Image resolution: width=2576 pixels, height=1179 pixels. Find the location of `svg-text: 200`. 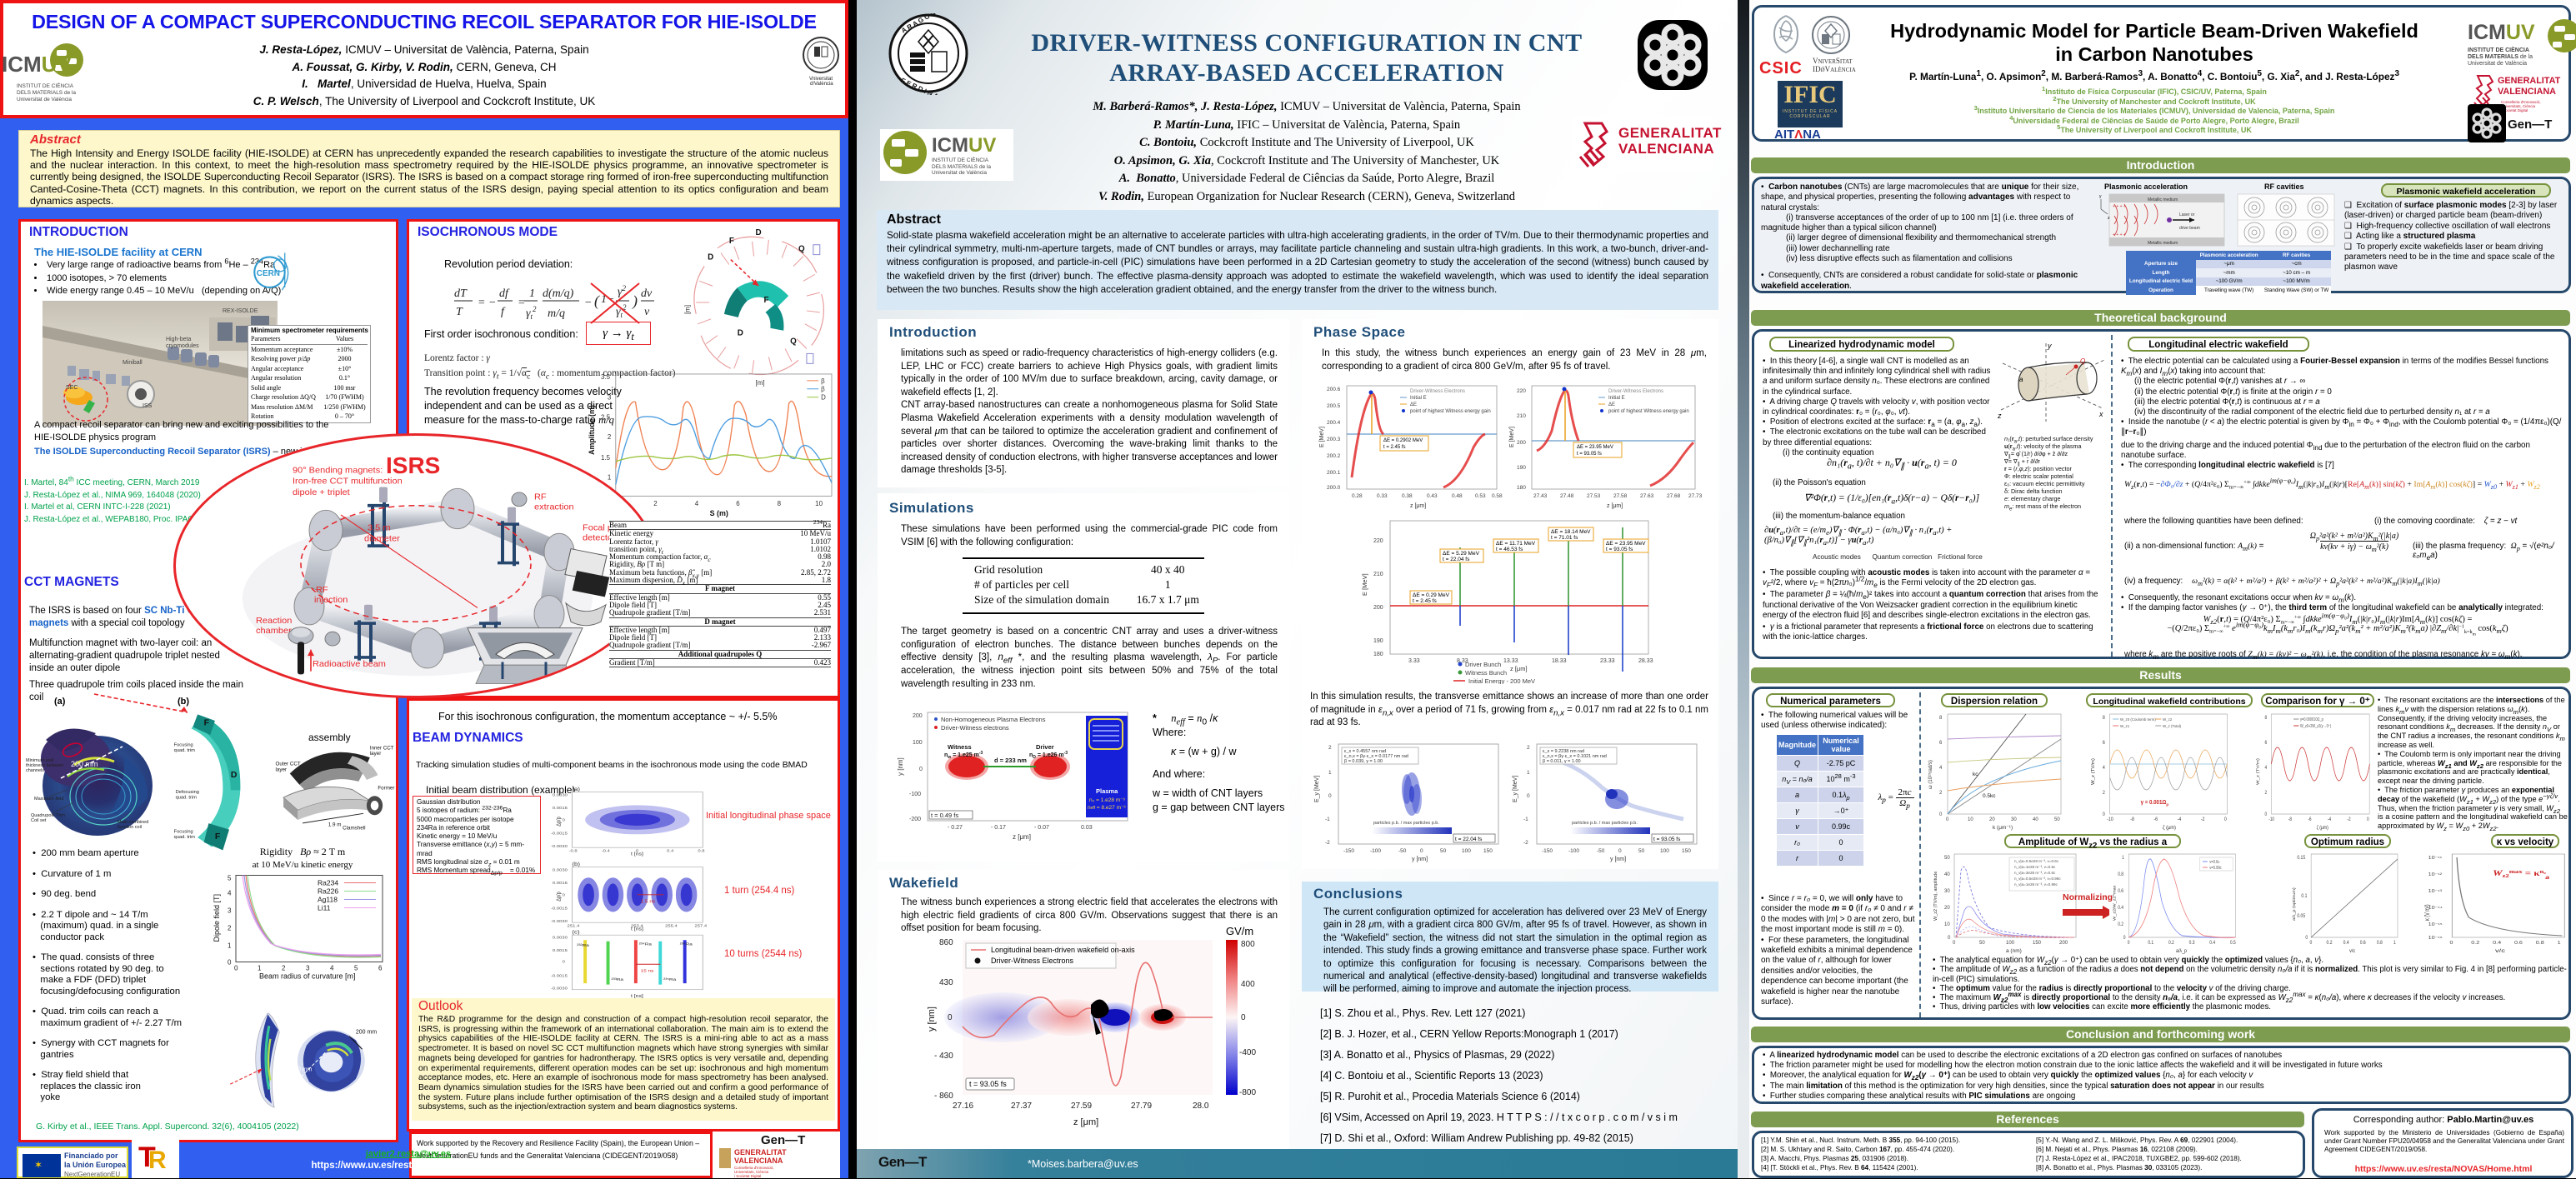

svg-text: 200 is located at coordinates (2063, 943).